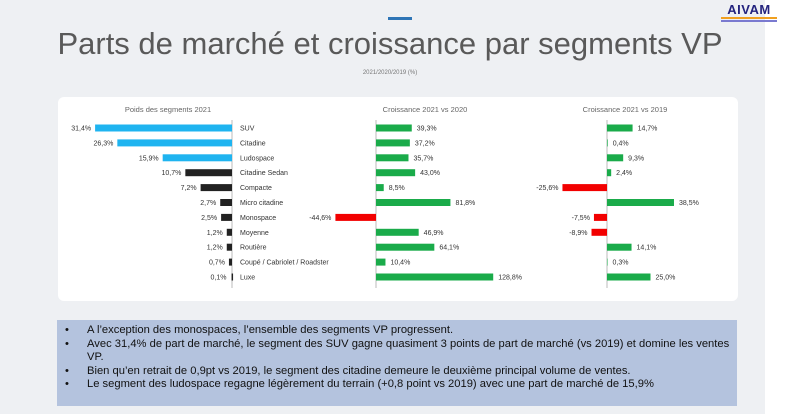  Describe the element at coordinates (425, 109) in the screenshot. I see `chart-title: Croissance 2021 vs 2020` at that location.